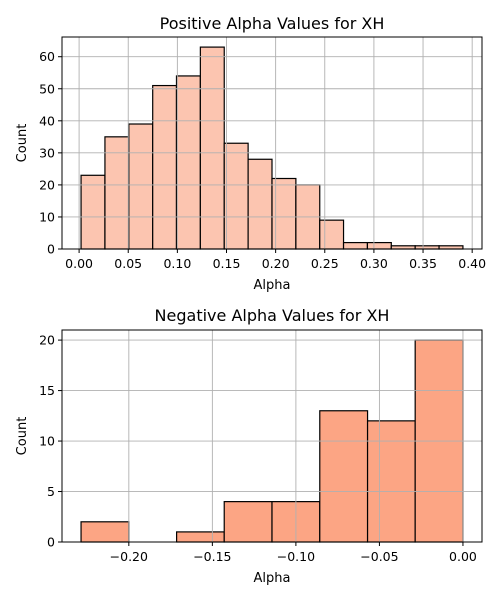 This screenshot has width=500, height=600. I want to click on y-tick-label: 15, so click(47, 390).